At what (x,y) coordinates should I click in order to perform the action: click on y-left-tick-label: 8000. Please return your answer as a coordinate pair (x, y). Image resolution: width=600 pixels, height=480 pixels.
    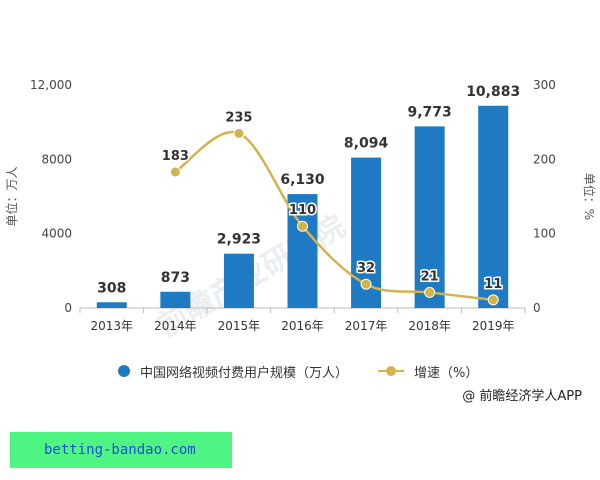
    Looking at the image, I should click on (56, 159).